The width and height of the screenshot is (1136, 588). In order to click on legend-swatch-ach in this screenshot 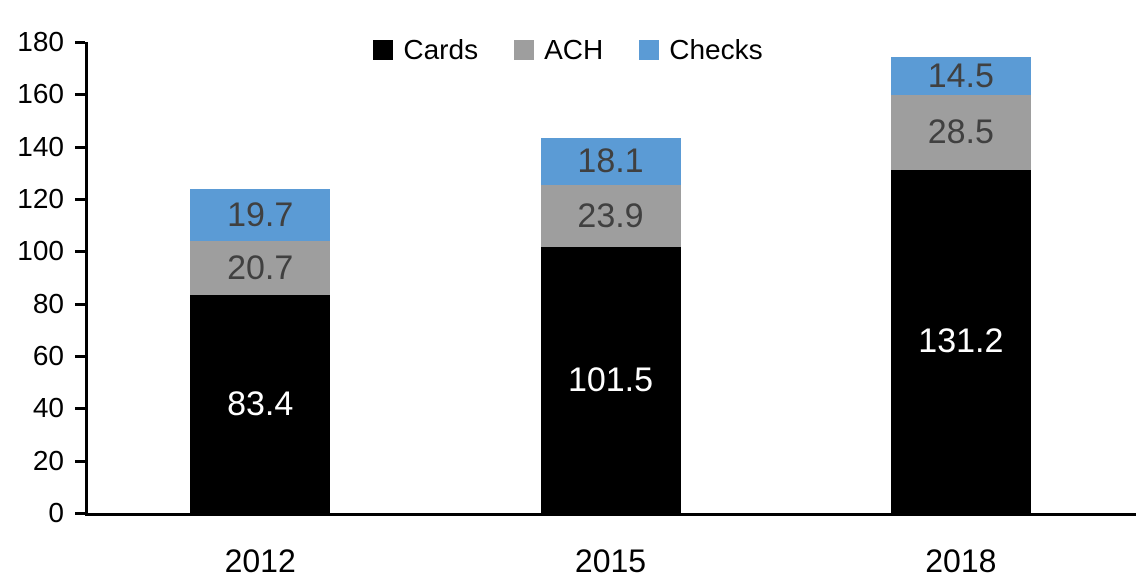, I will do `click(524, 50)`.